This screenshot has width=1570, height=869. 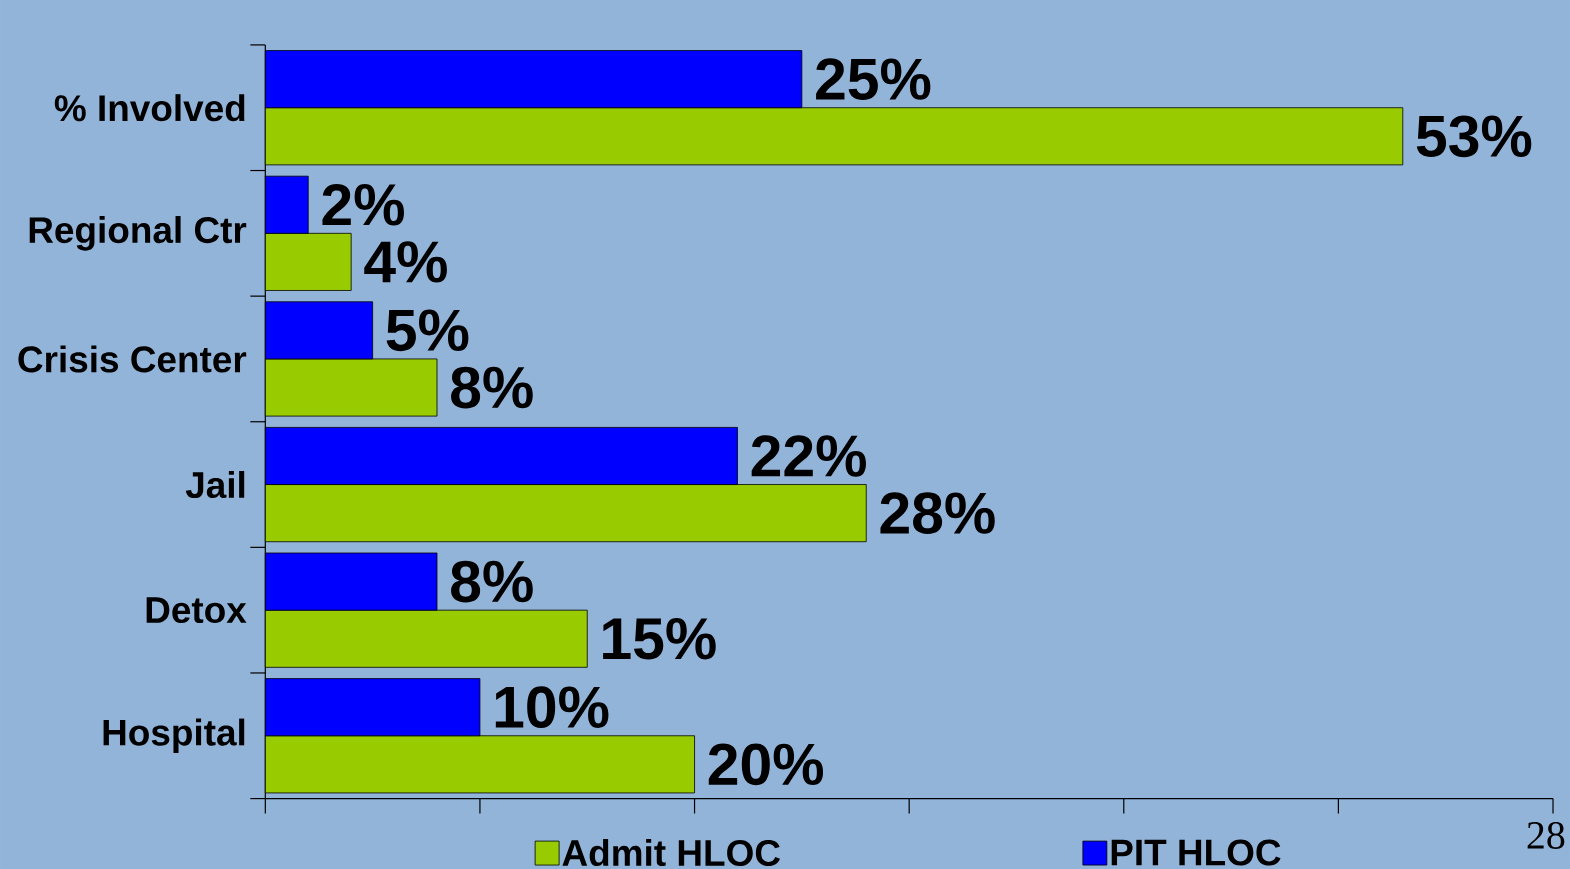 What do you see at coordinates (138, 233) in the screenshot?
I see `y-tick-label: Regional Ctr` at bounding box center [138, 233].